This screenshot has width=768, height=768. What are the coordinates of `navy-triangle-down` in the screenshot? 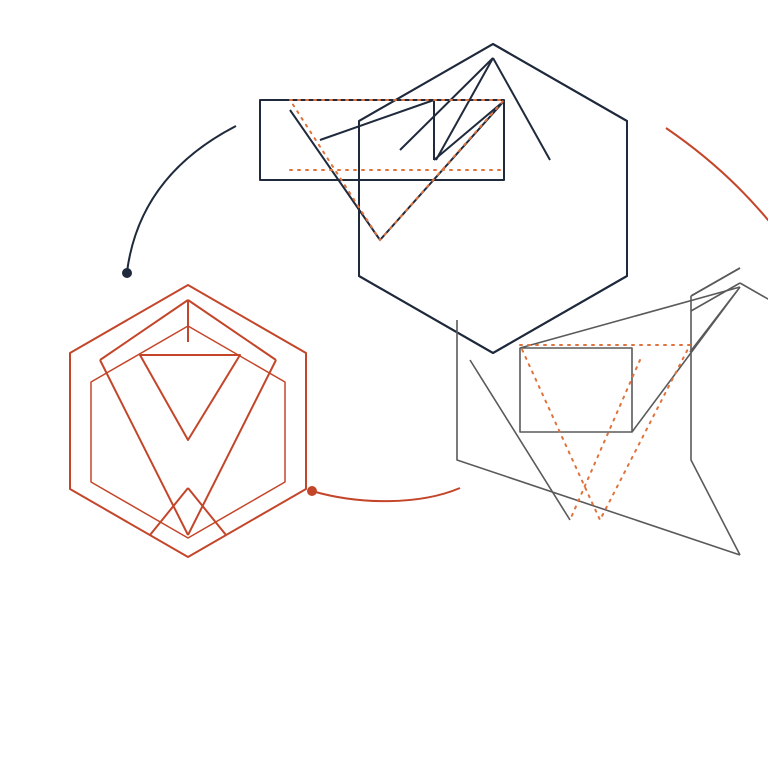 It's located at (397, 170).